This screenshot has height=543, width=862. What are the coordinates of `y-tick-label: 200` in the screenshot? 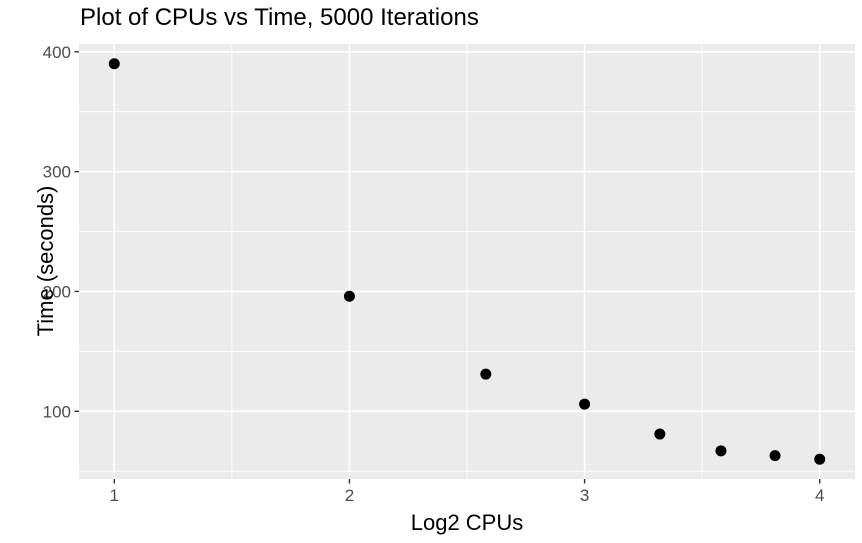 It's located at (57, 291).